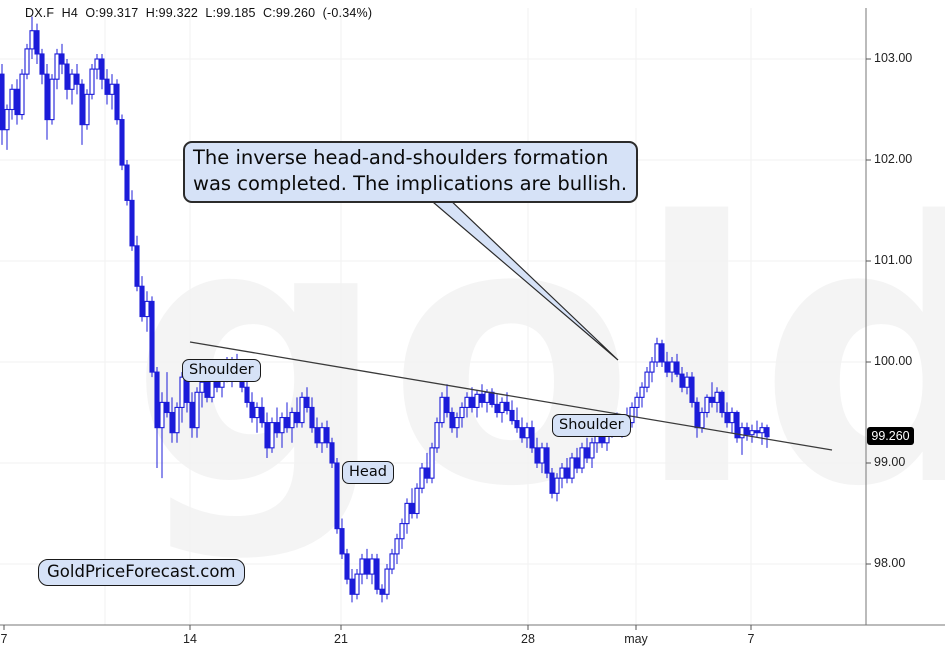 This screenshot has height=651, width=945. What do you see at coordinates (893, 58) in the screenshot?
I see `y-axis-label: 103.00` at bounding box center [893, 58].